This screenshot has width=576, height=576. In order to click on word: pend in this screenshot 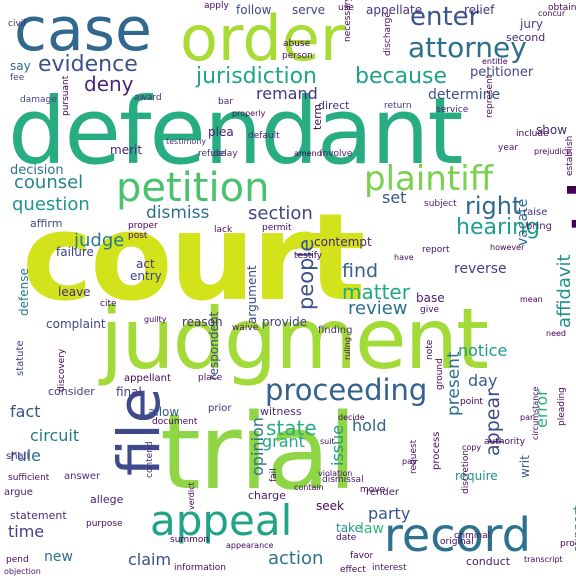, I will do `click(17, 560)`.